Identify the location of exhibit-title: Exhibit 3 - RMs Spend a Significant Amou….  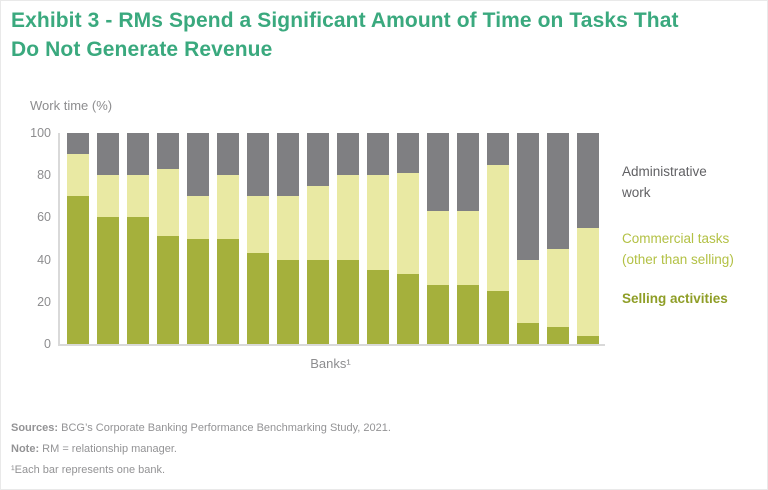
(345, 35).